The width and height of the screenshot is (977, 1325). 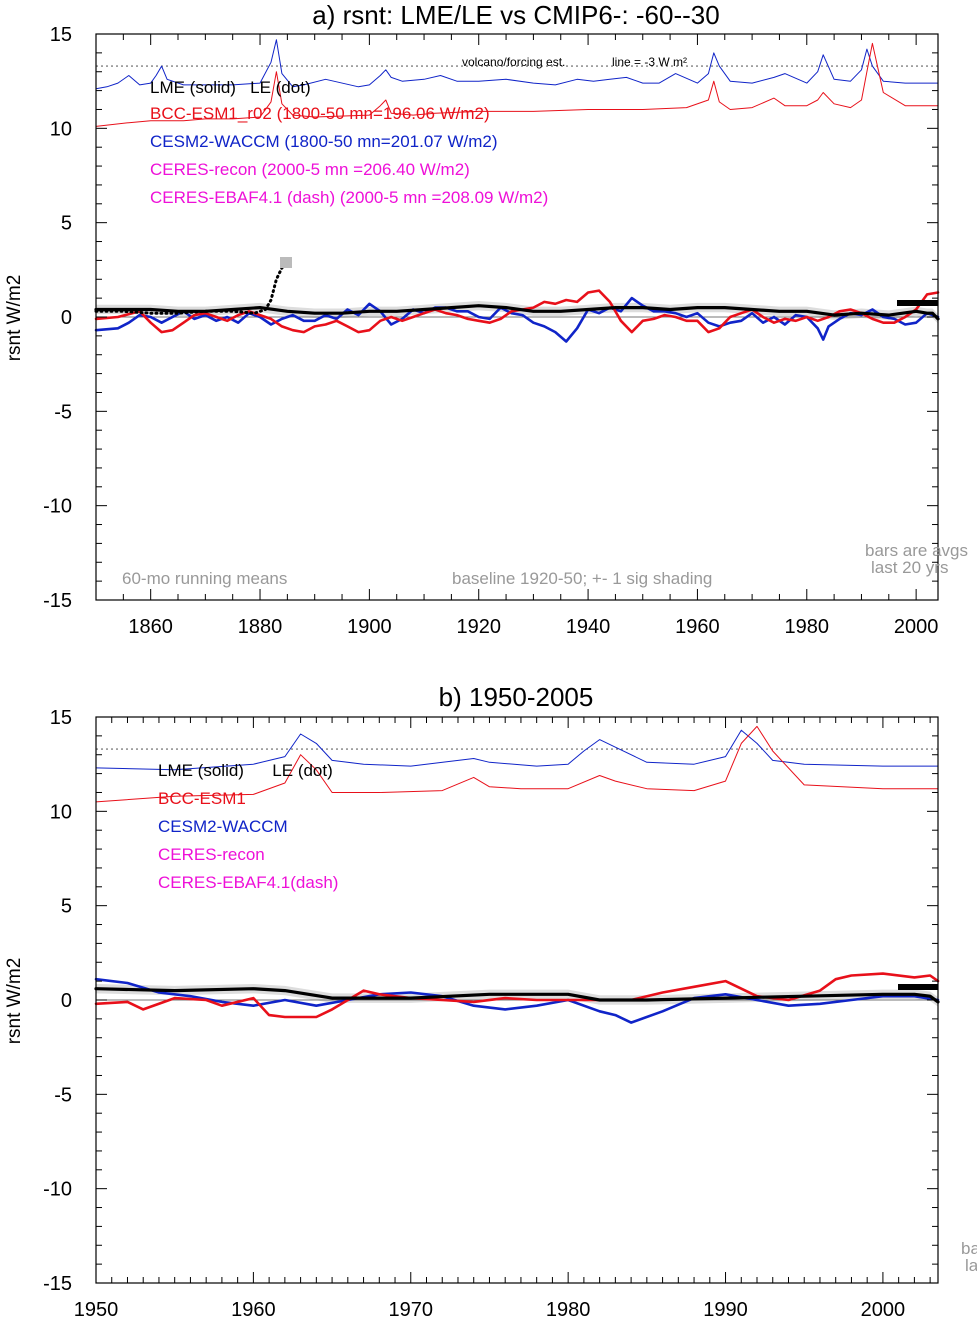 I want to click on panel-a-x-tick-labels: 1860 1880 1900 1920 1940 1960 1980 2000, so click(x=533, y=627).